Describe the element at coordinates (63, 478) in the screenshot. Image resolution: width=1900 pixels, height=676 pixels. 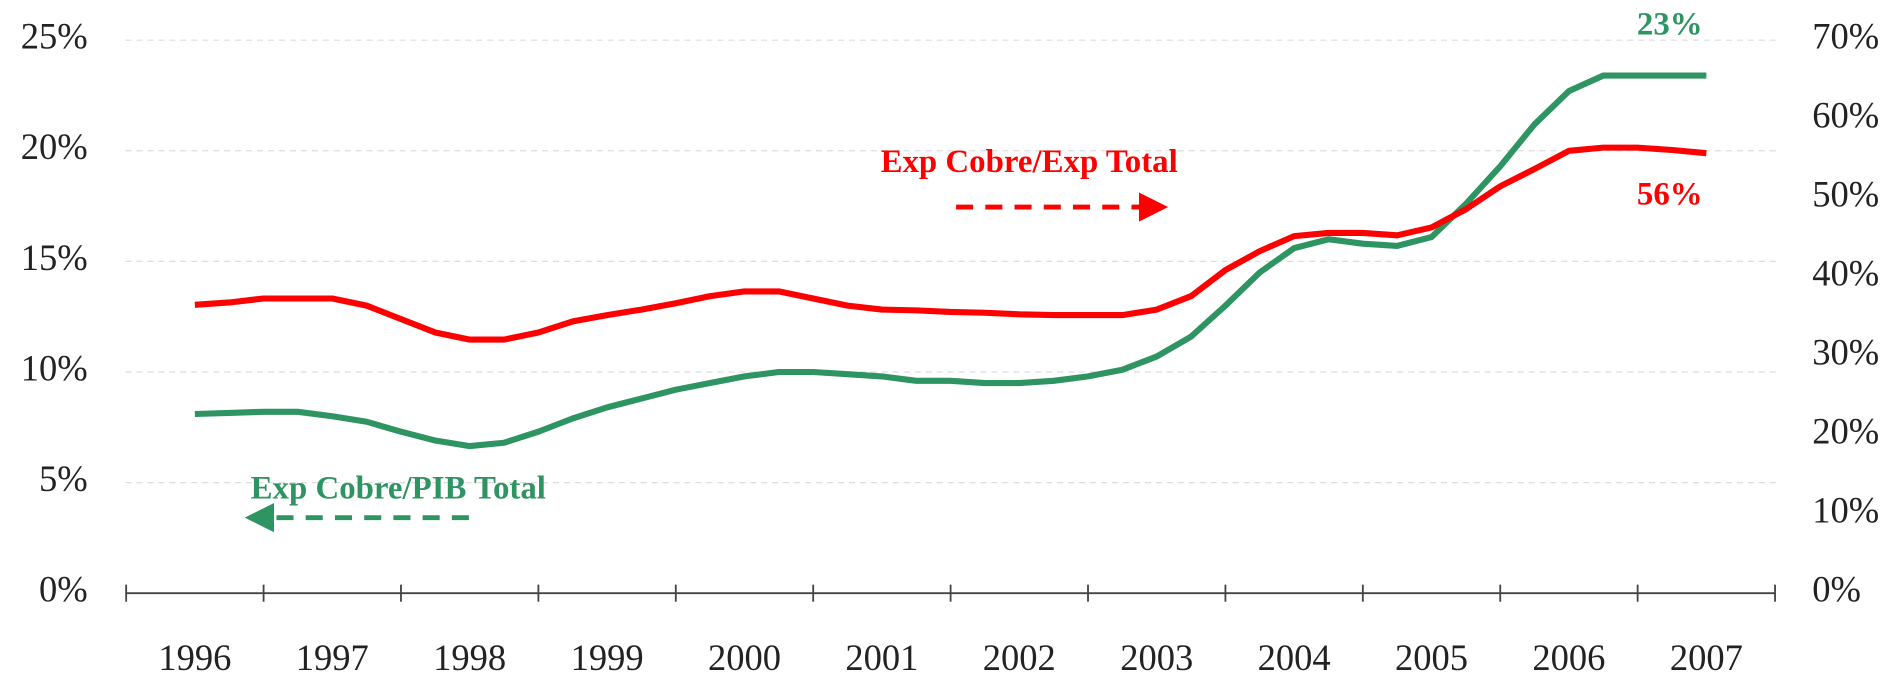
I see `y-tick-label: 5%` at that location.